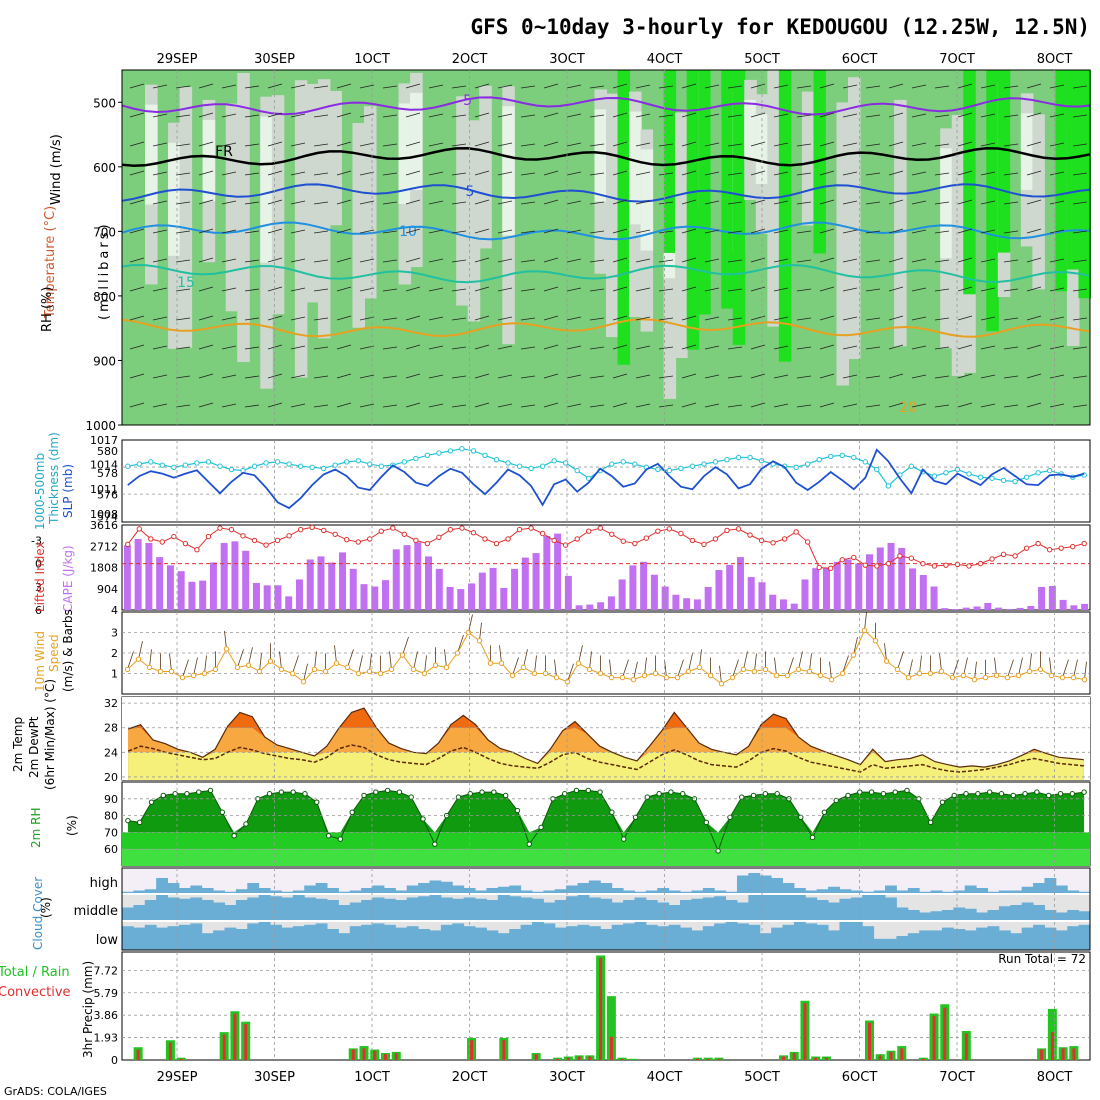 The image size is (1100, 1100). What do you see at coordinates (177, 59) in the screenshot?
I see `date-label-top: 29SEP` at bounding box center [177, 59].